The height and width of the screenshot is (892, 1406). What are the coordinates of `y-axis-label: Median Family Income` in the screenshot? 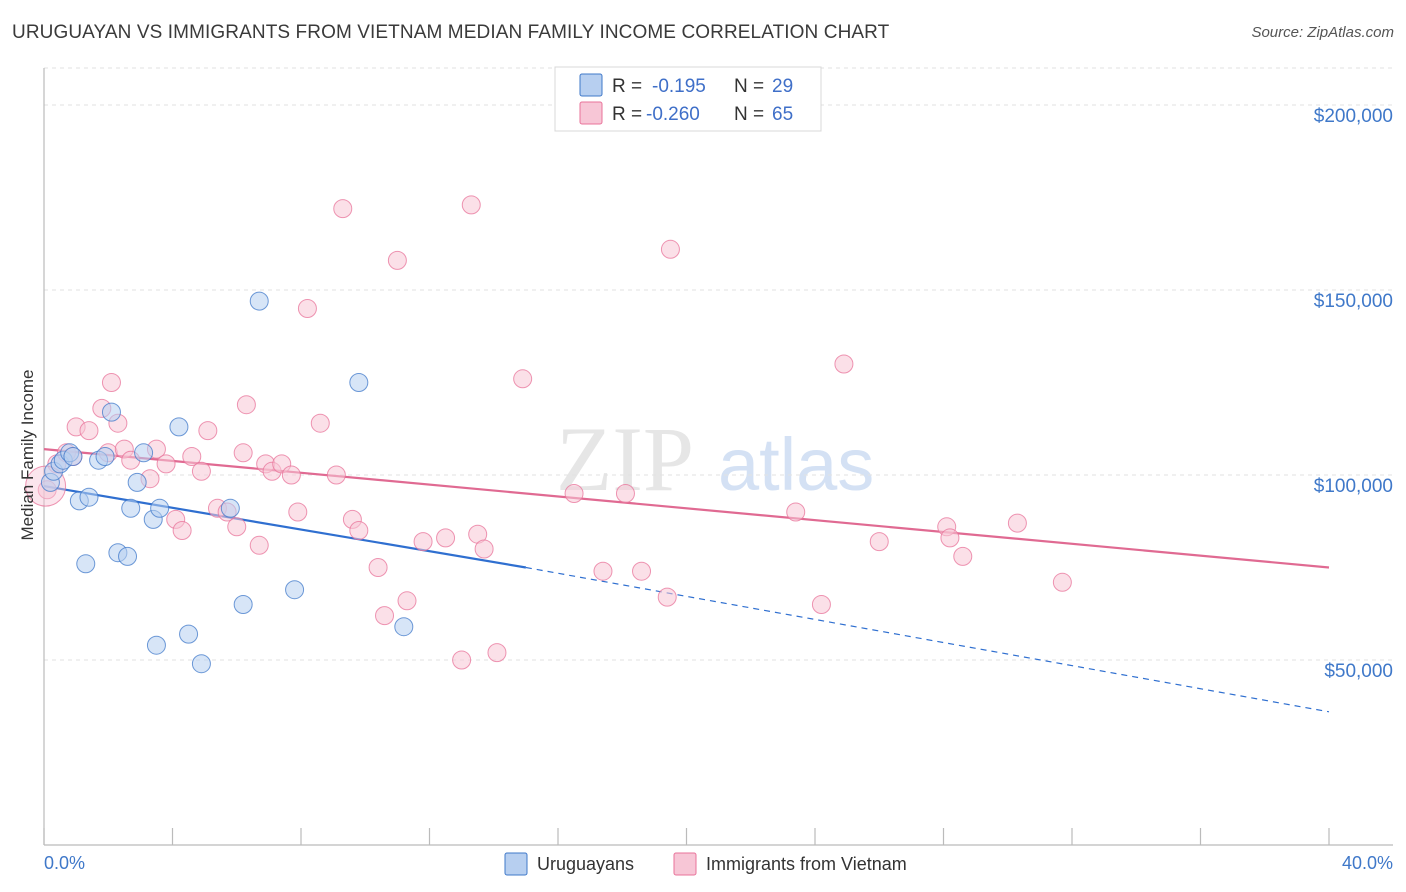 It's located at (27, 454).